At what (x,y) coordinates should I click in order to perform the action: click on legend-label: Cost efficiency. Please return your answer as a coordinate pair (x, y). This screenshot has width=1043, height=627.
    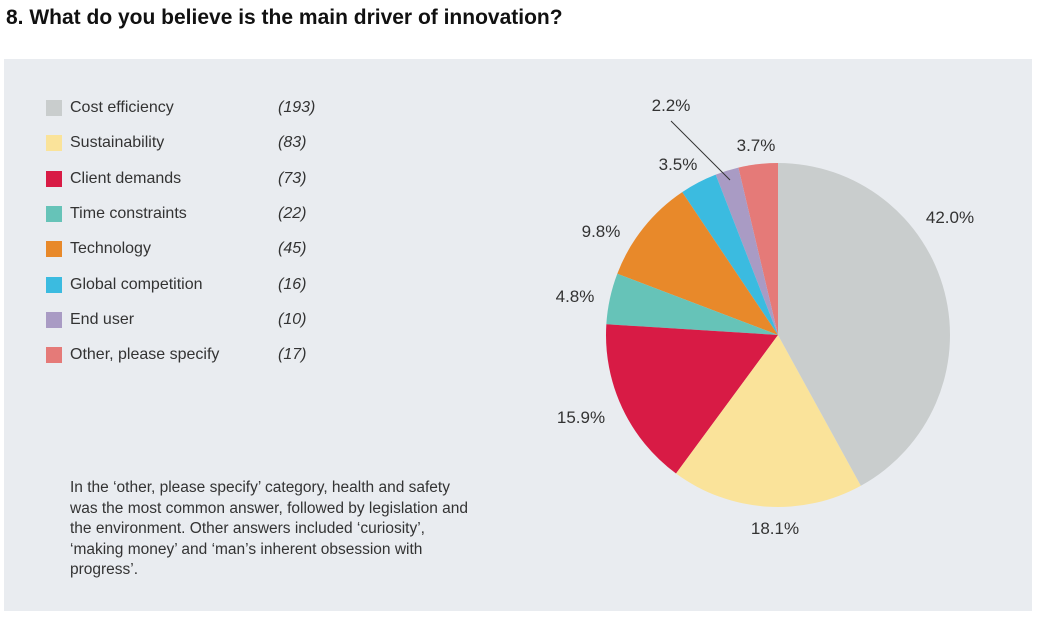
    Looking at the image, I should click on (122, 107).